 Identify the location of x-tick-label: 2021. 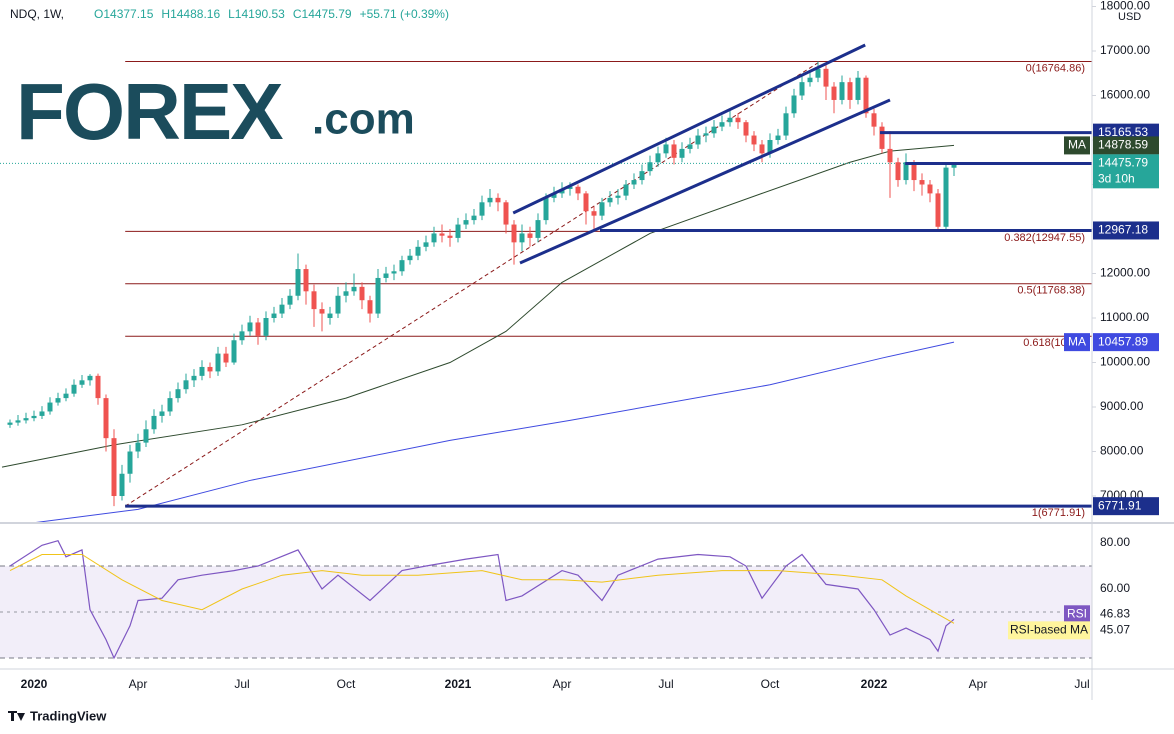
(458, 684).